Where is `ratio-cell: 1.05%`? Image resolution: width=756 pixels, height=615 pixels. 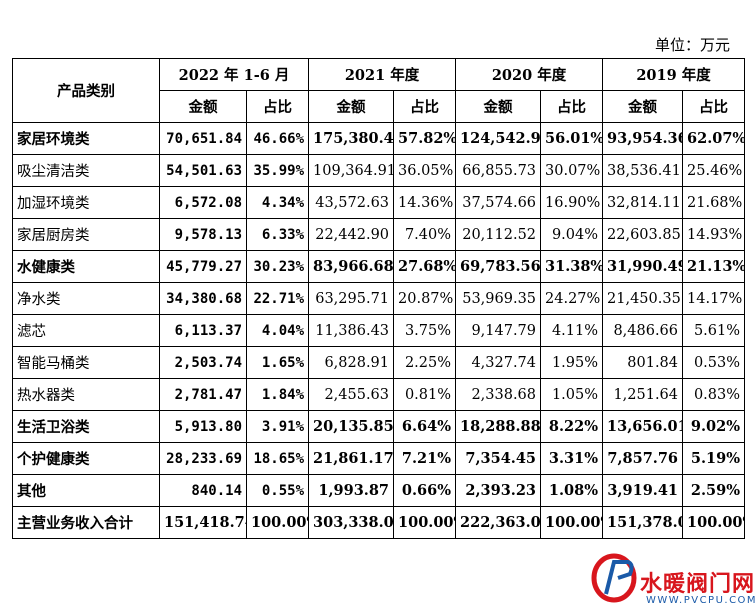
ratio-cell: 1.05% is located at coordinates (572, 394).